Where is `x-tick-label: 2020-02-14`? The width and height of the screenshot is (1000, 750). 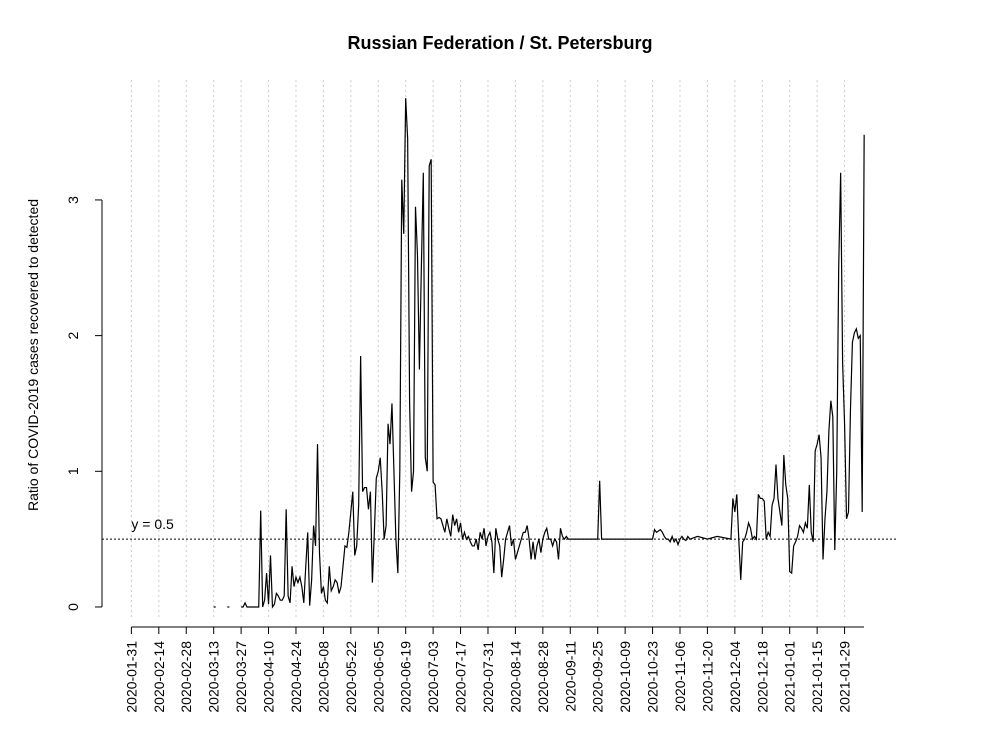 x-tick-label: 2020-02-14 is located at coordinates (159, 677).